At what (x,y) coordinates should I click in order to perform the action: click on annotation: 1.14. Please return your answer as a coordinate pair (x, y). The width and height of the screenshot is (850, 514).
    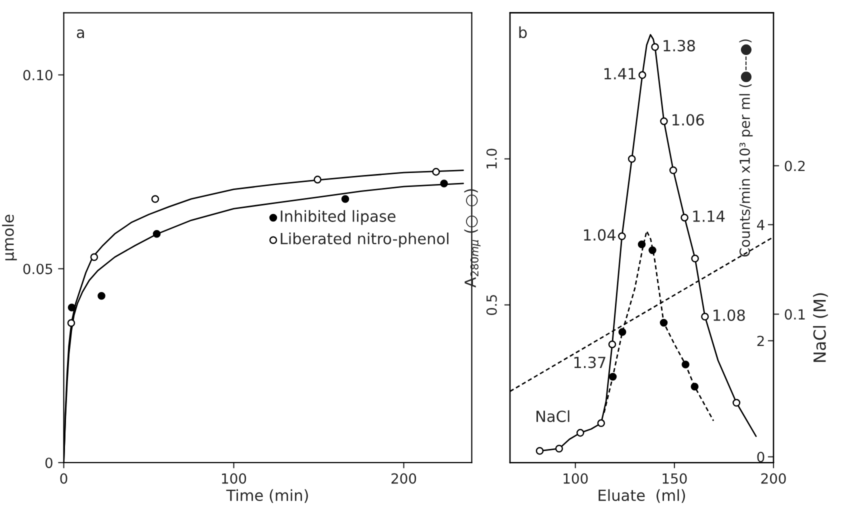
    Looking at the image, I should click on (709, 216).